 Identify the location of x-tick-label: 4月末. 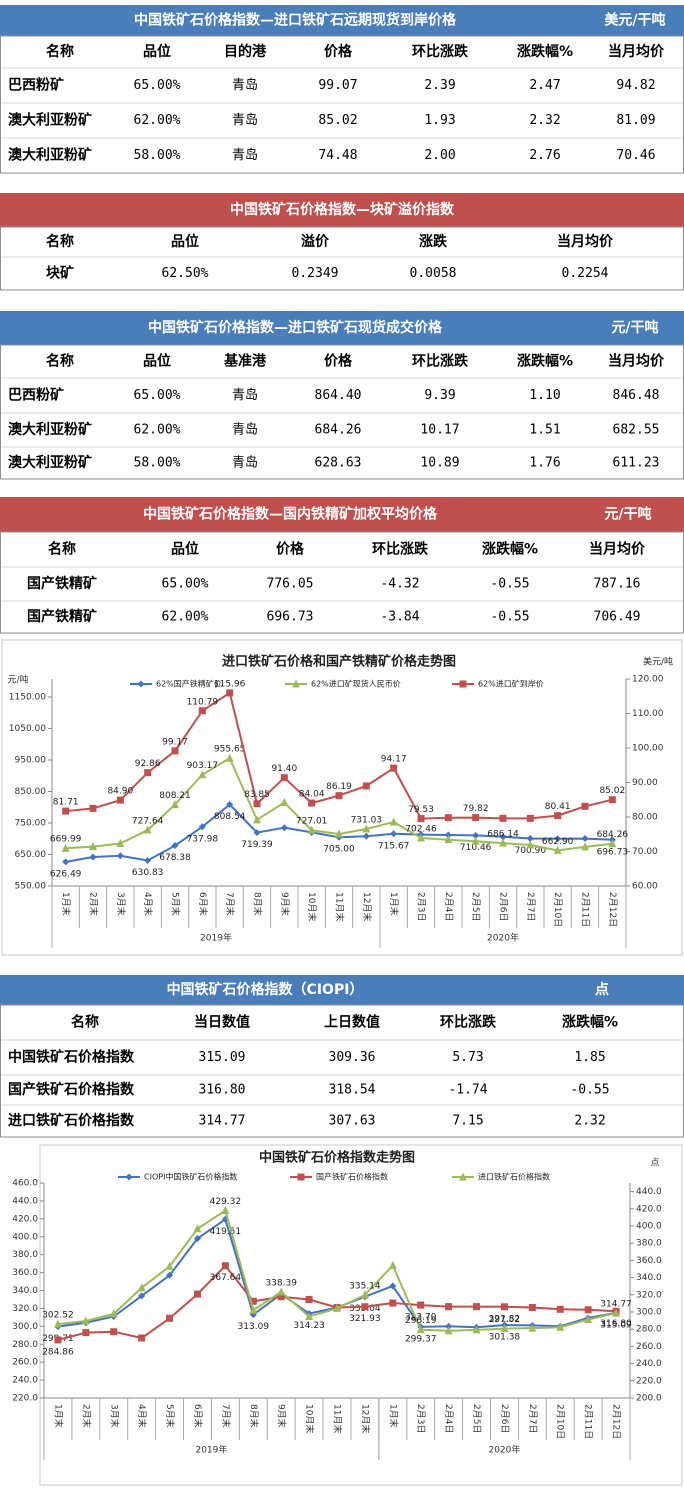
(148, 904).